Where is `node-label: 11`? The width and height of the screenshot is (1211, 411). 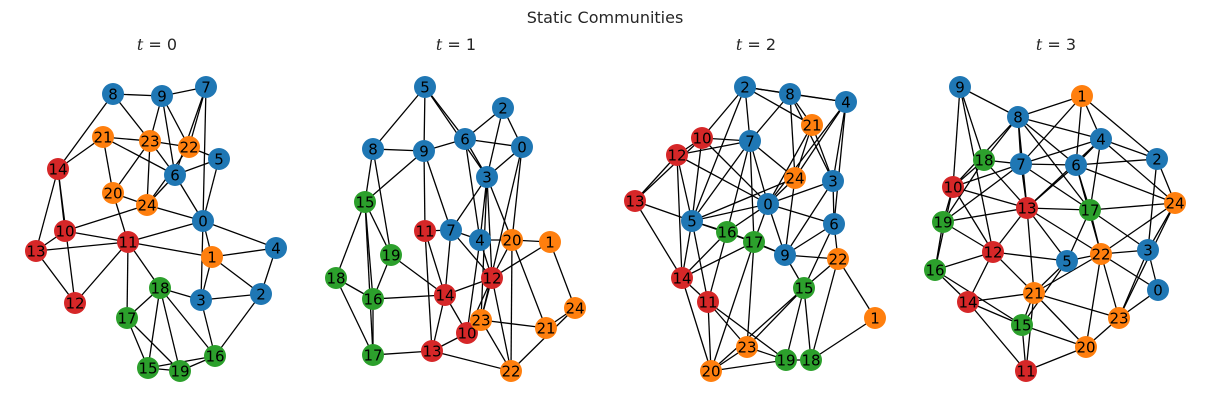
node-label: 11 is located at coordinates (707, 303).